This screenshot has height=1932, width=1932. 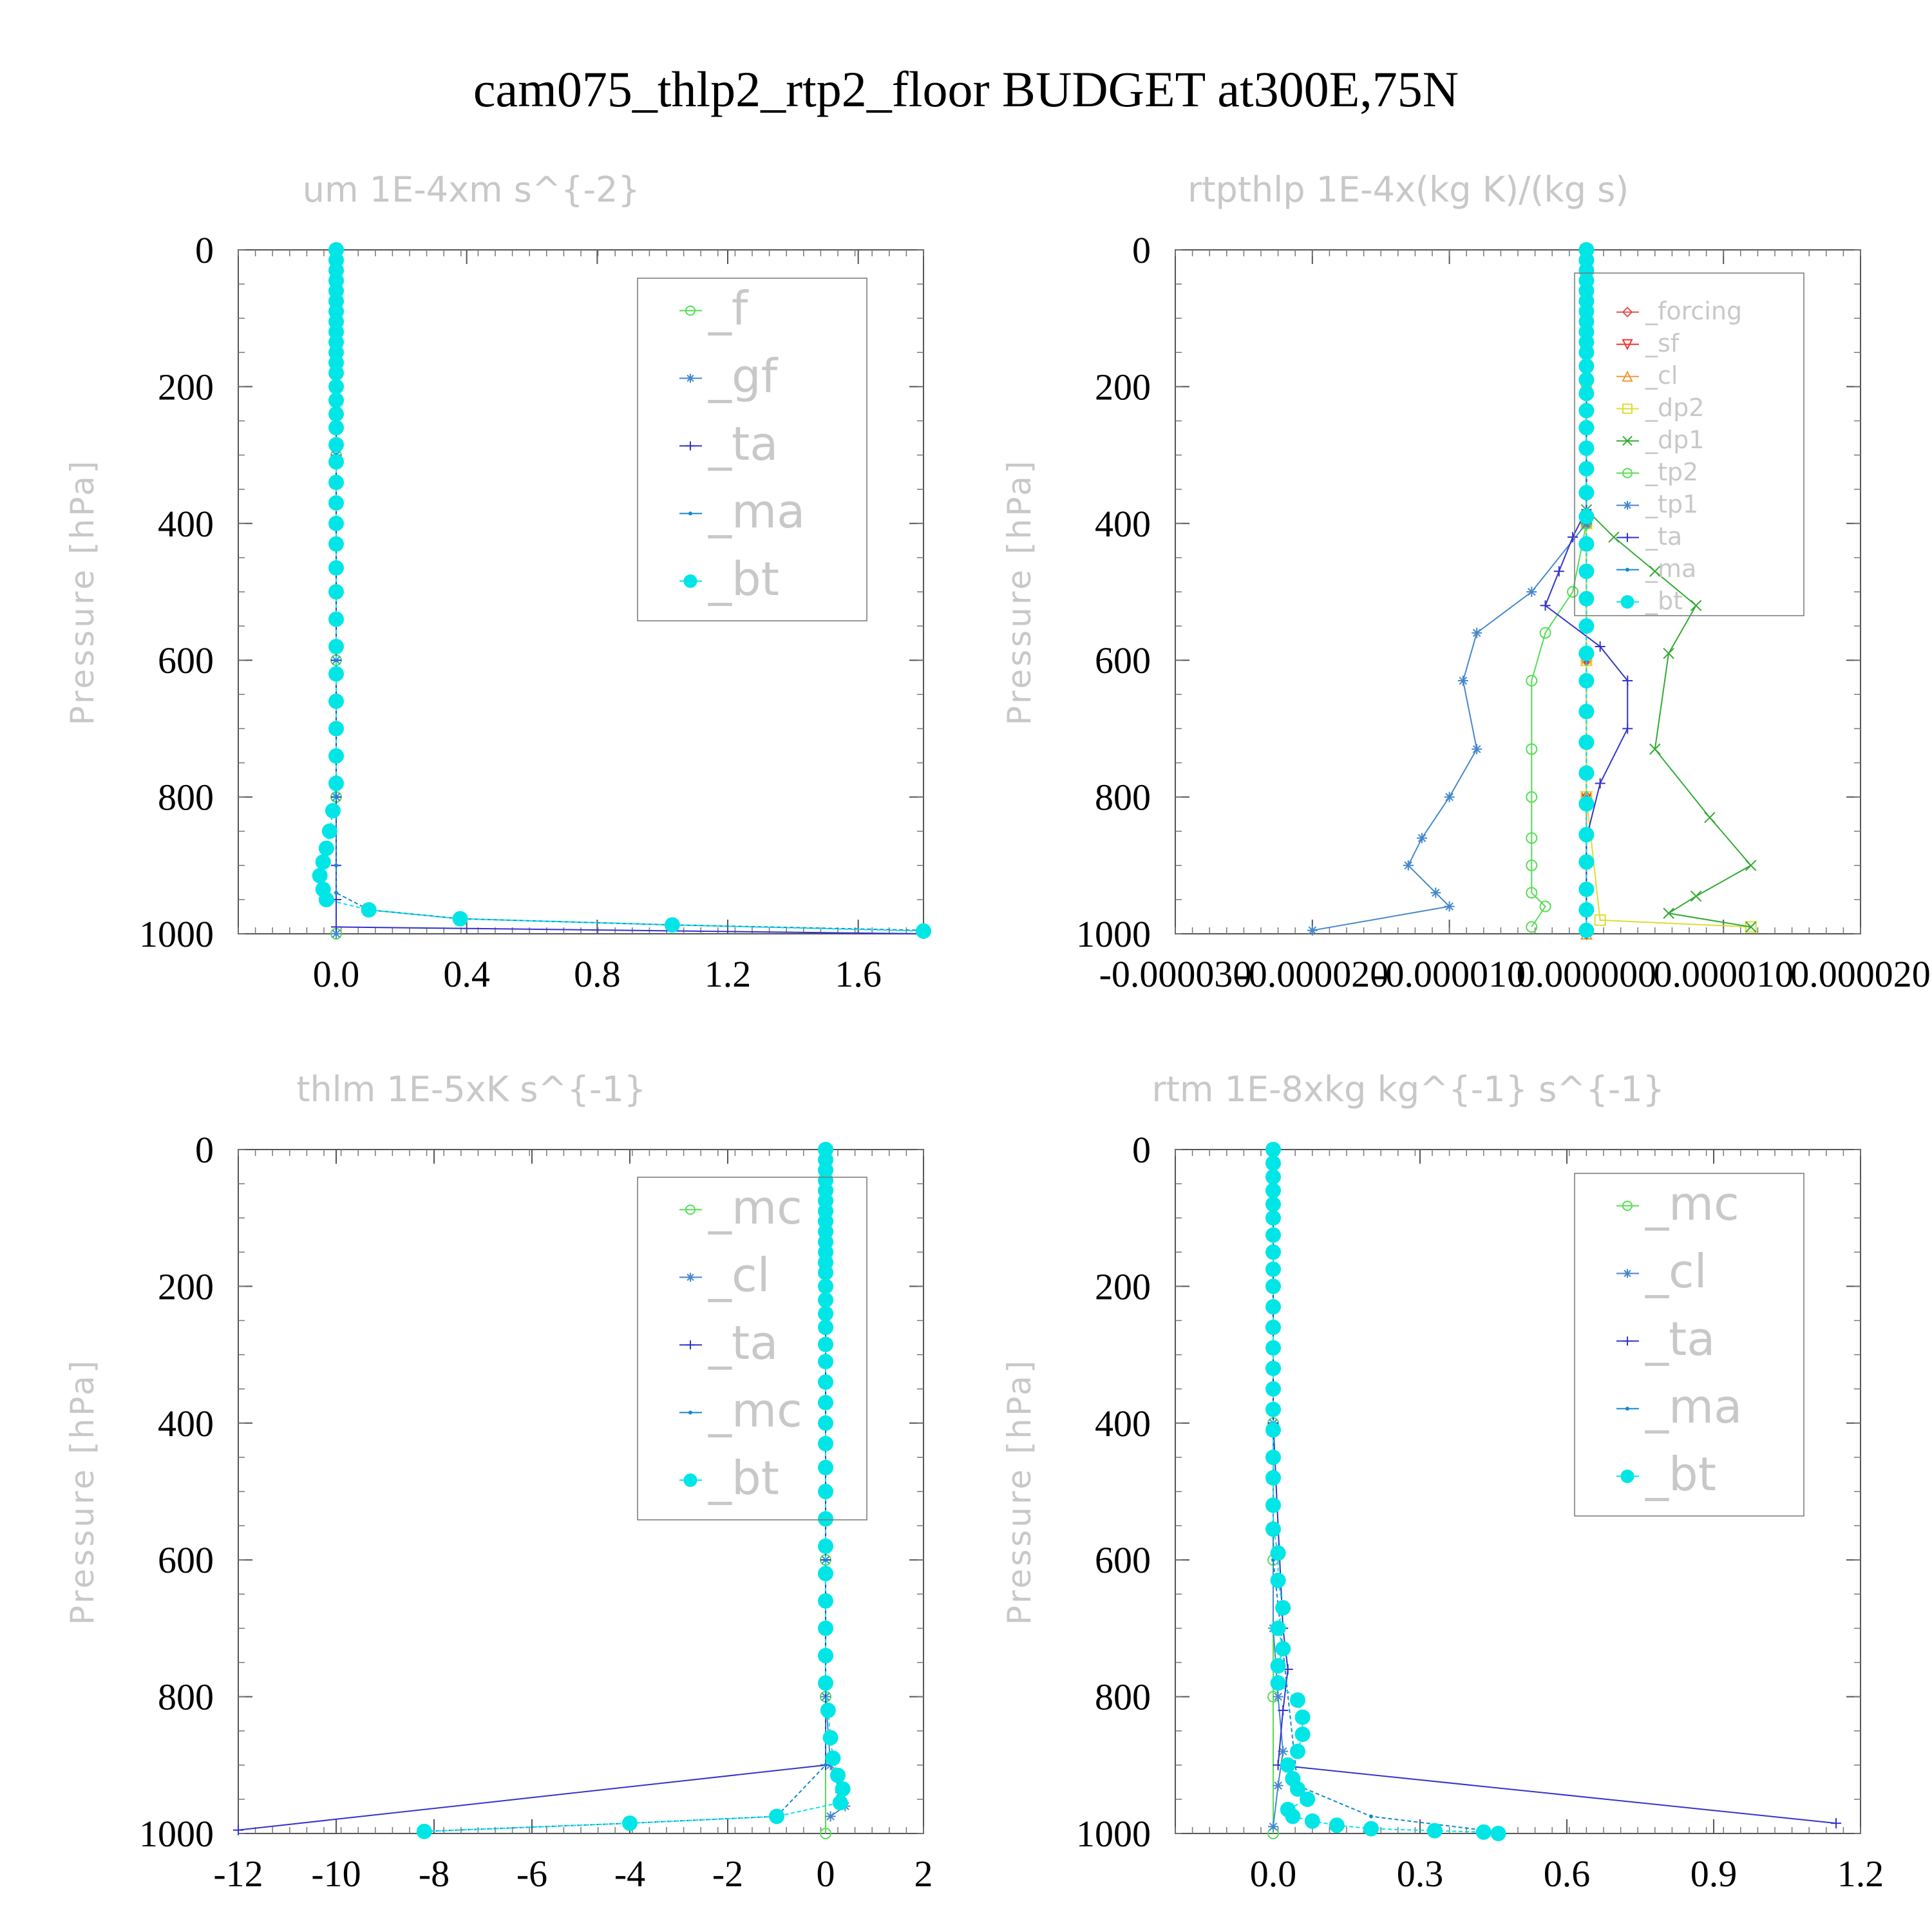 I want to click on x-tick-label: 0.000020, so click(x=1861, y=974).